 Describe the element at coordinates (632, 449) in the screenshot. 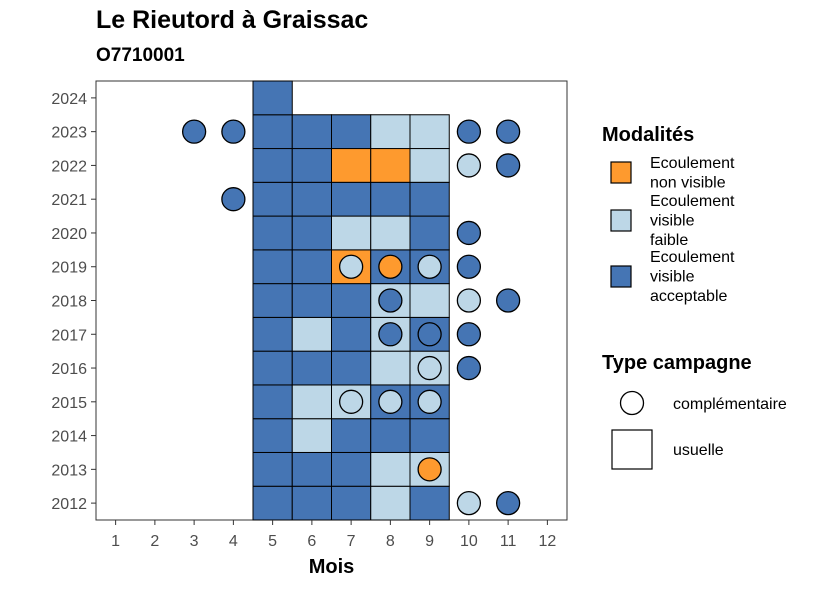

I see `legend-key-usuelle` at that location.